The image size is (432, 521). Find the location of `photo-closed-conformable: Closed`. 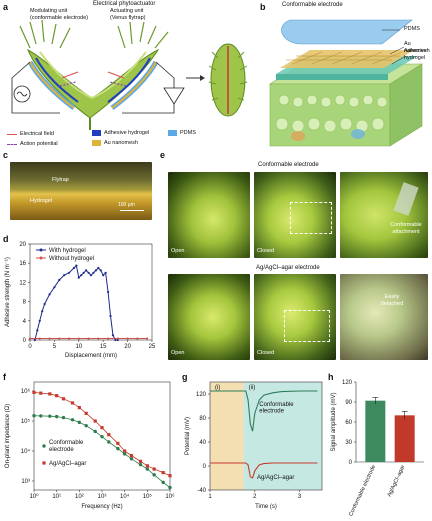

photo-closed-conformable: Closed is located at coordinates (295, 215).